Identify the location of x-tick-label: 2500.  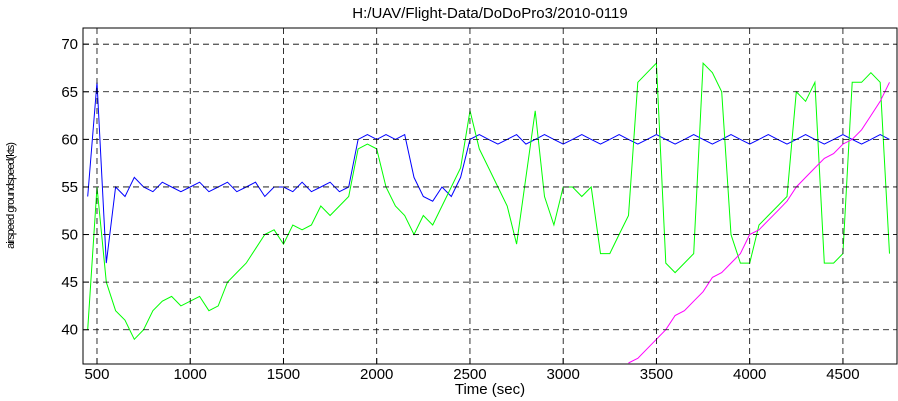
(469, 374).